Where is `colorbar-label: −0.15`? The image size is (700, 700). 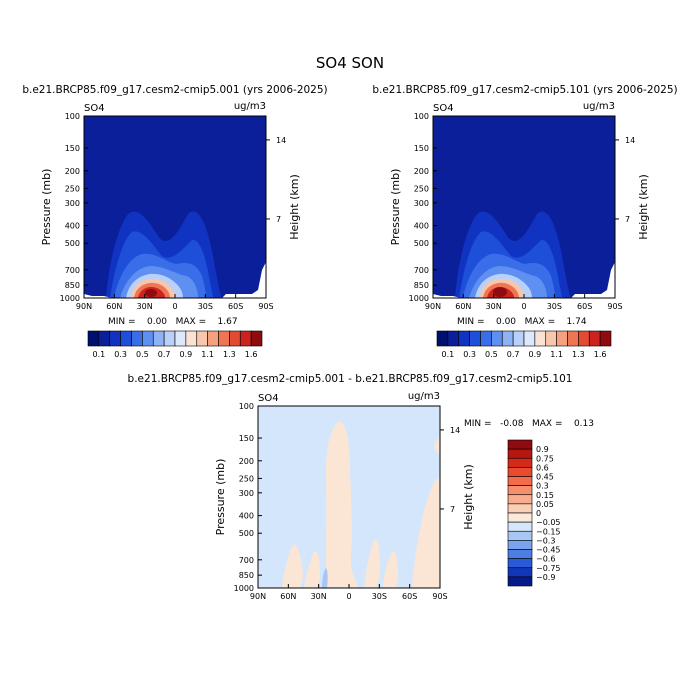
colorbar-label: −0.15 is located at coordinates (548, 531).